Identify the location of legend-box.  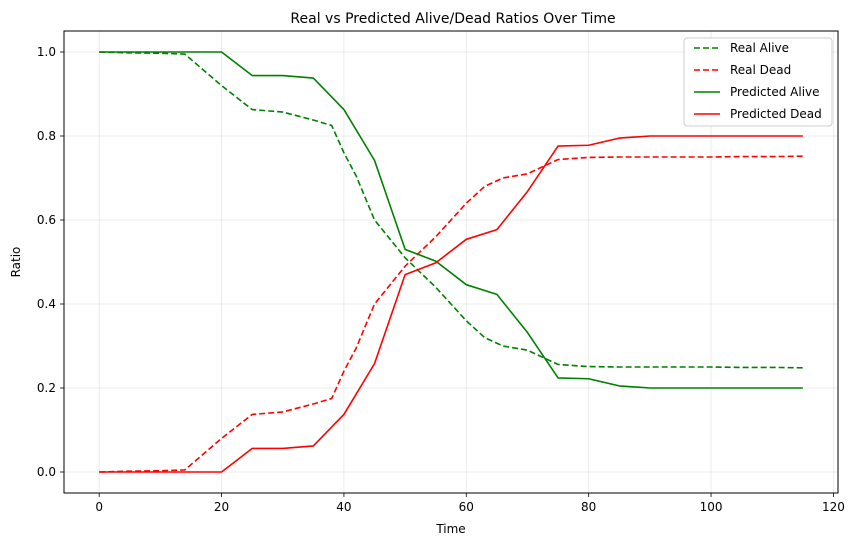
(758, 82).